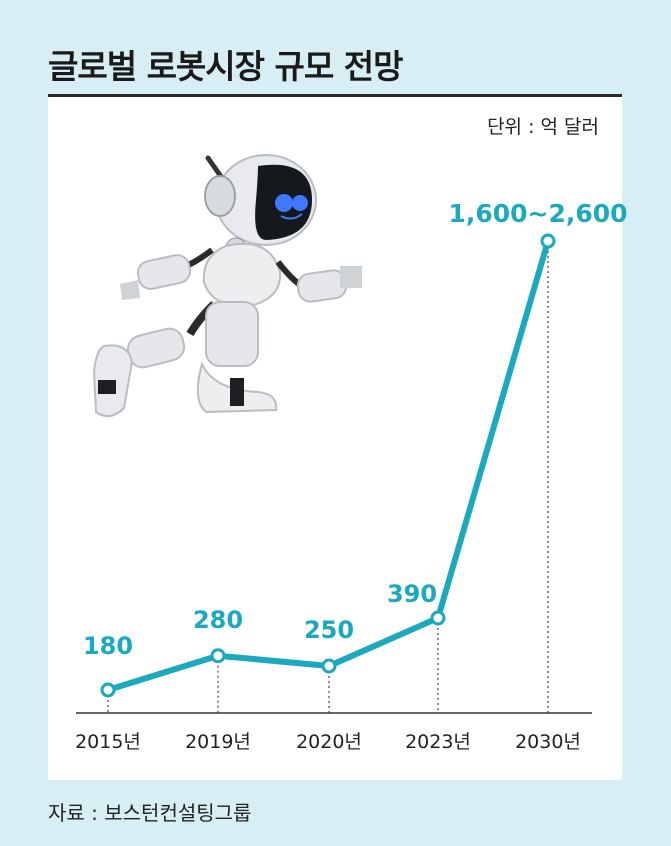 The image size is (671, 846). I want to click on unit-label: 단위 : 억 달러, so click(543, 127).